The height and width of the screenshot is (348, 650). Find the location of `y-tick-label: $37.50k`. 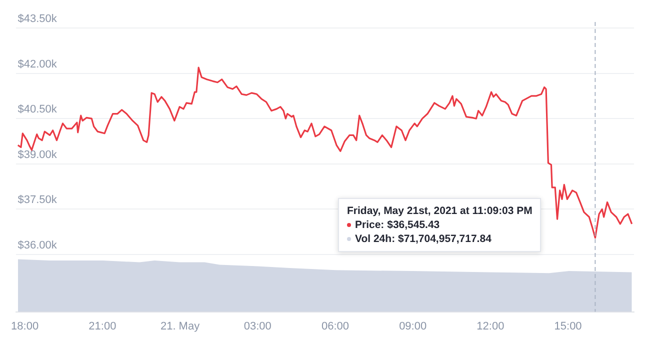

y-tick-label: $37.50k is located at coordinates (38, 200).